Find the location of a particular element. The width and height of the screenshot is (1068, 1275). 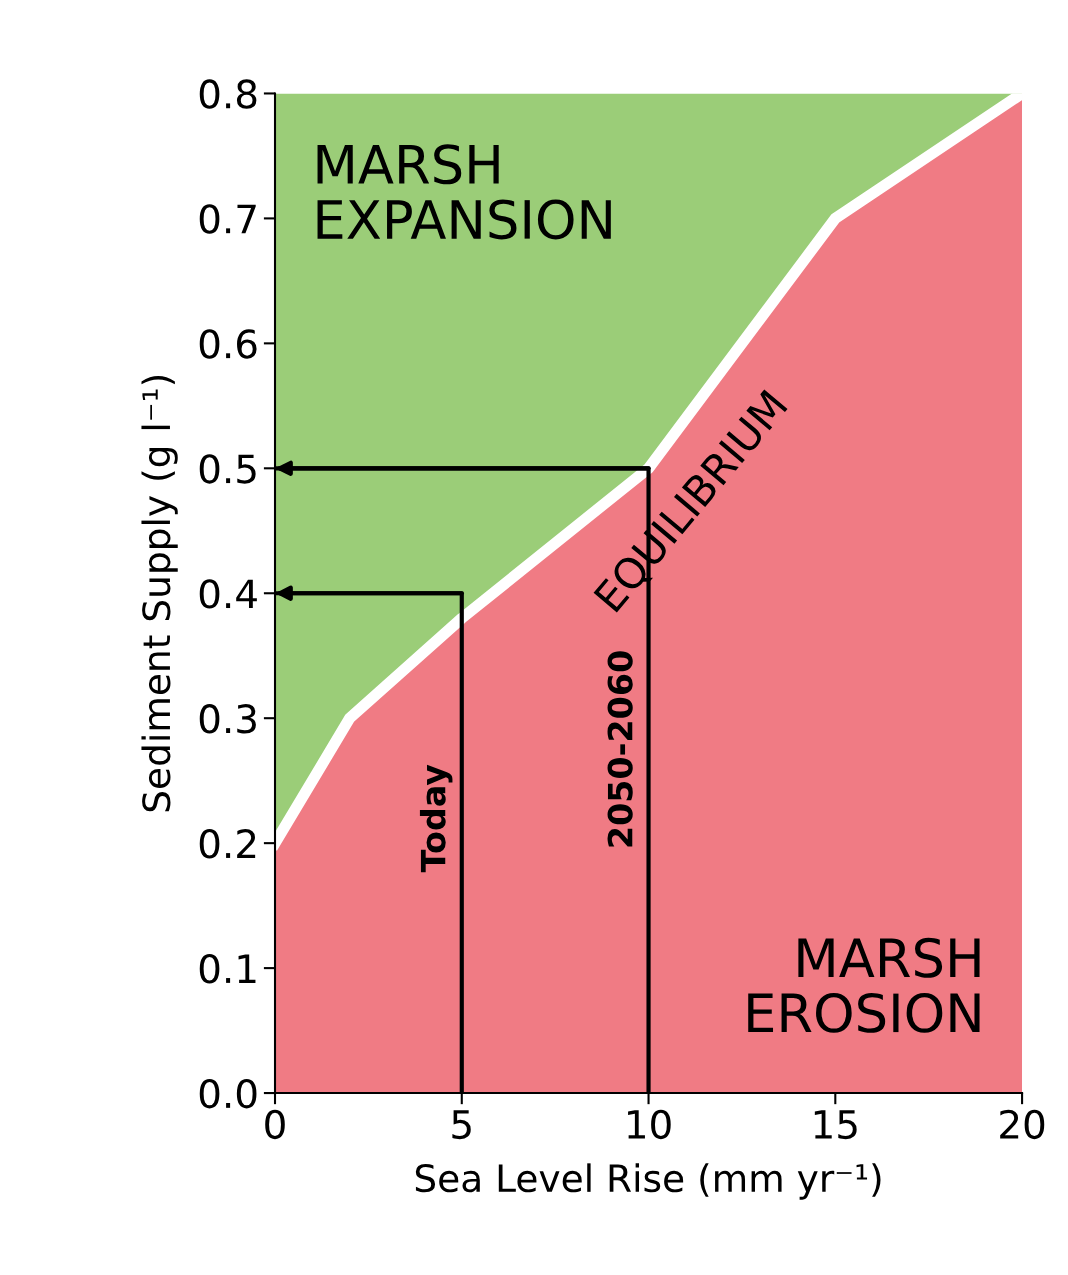

annotation: MARSH EXPANSION is located at coordinates (464, 192).